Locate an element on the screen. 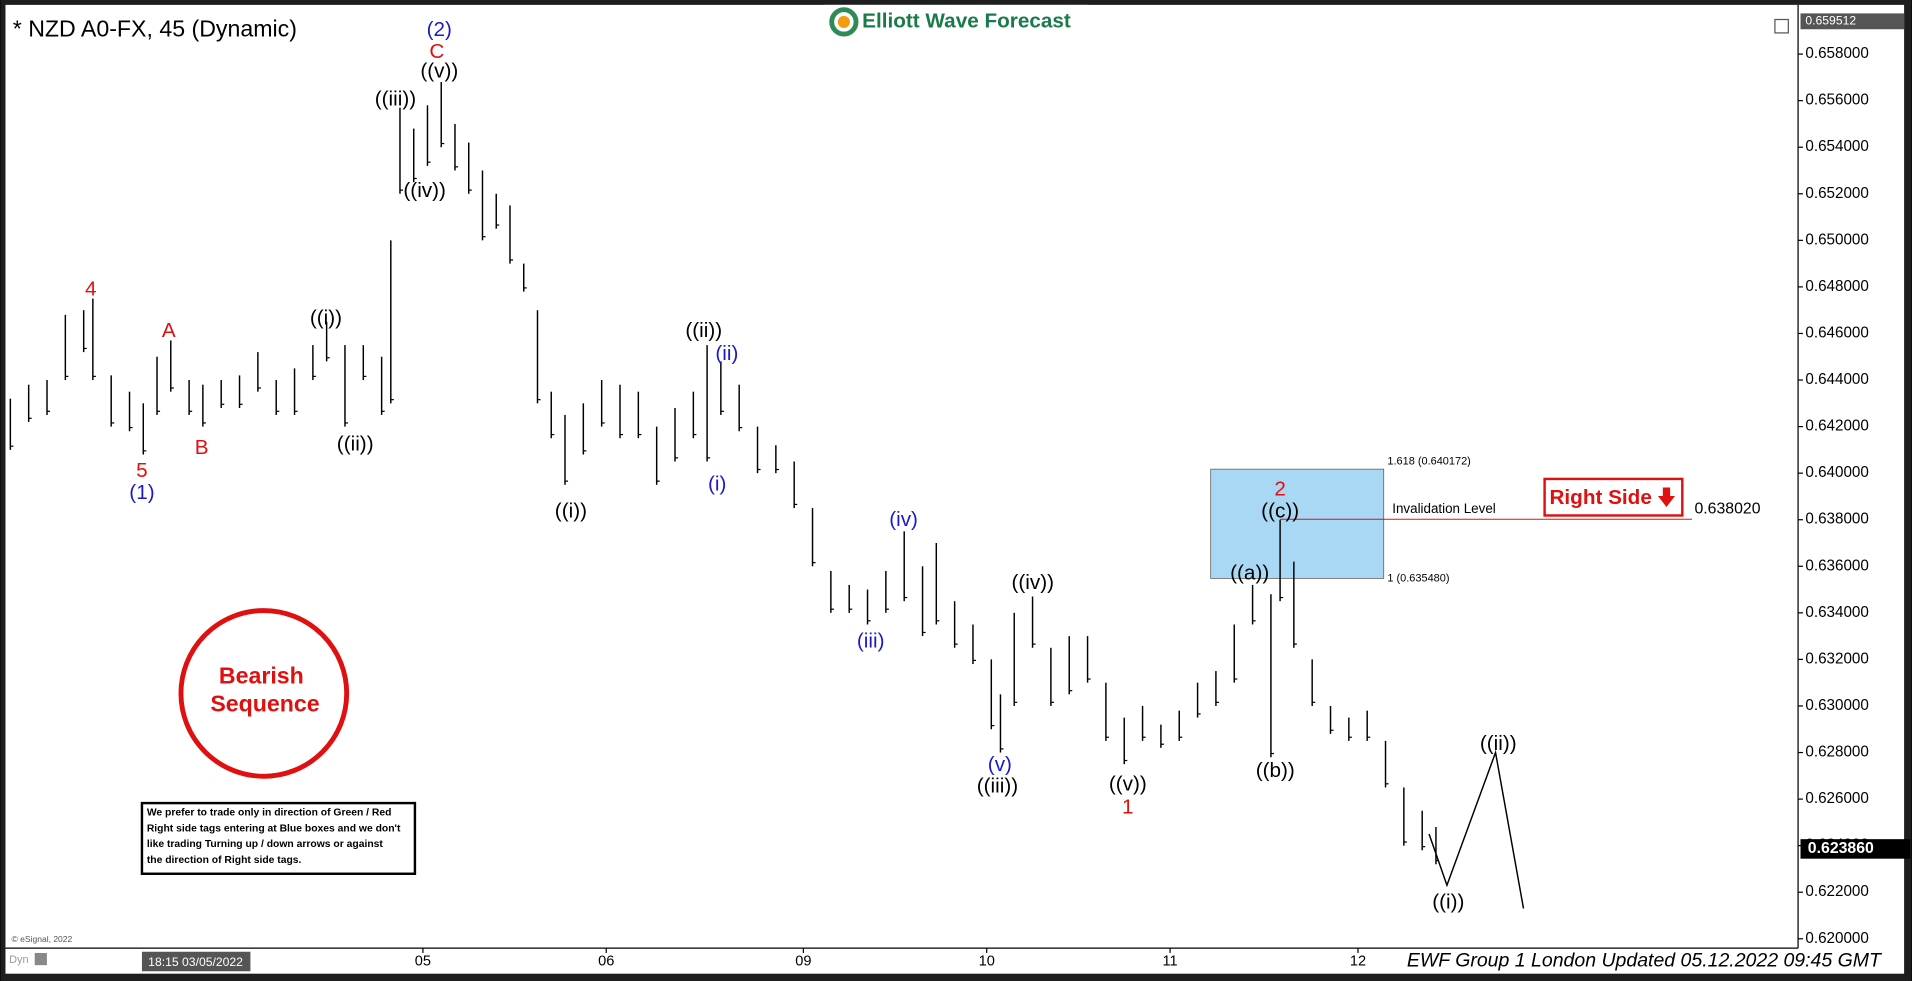 The height and width of the screenshot is (981, 1912). mode-label: Dyn is located at coordinates (18, 960).